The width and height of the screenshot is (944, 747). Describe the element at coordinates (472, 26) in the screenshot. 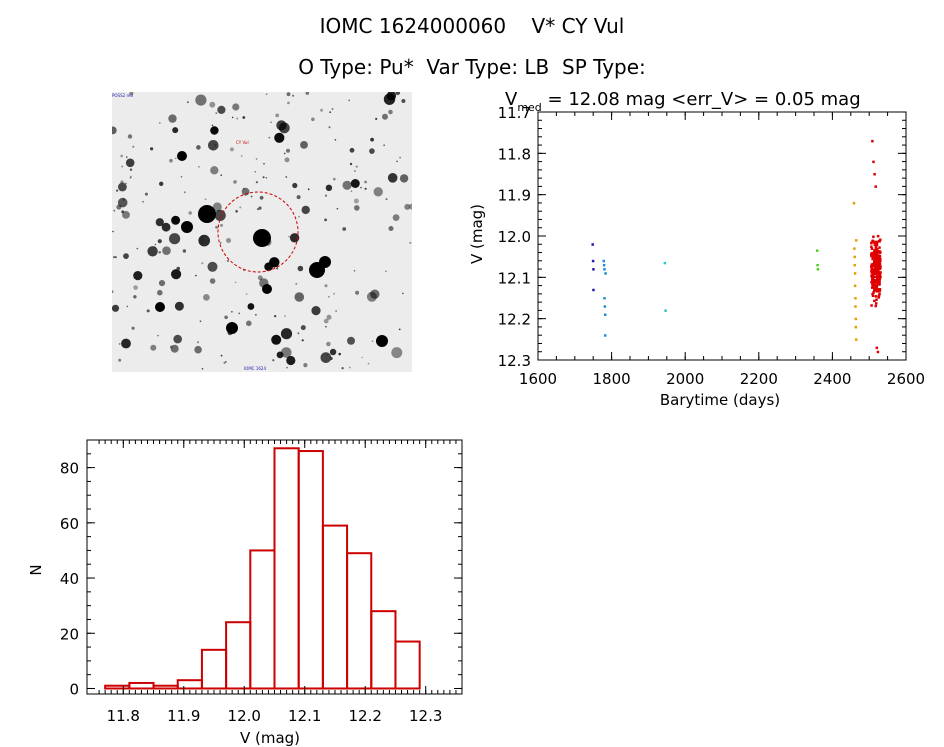

I see `chart-title: IOMC 1624000060 V* CY Vul` at that location.